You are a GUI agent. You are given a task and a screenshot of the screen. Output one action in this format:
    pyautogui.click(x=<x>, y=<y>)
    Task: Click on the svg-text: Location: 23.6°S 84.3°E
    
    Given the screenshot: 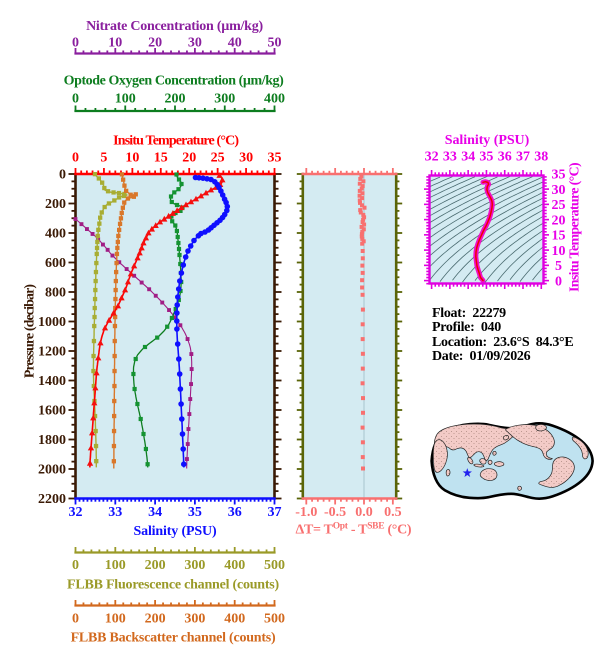 What is the action you would take?
    pyautogui.click(x=502, y=342)
    